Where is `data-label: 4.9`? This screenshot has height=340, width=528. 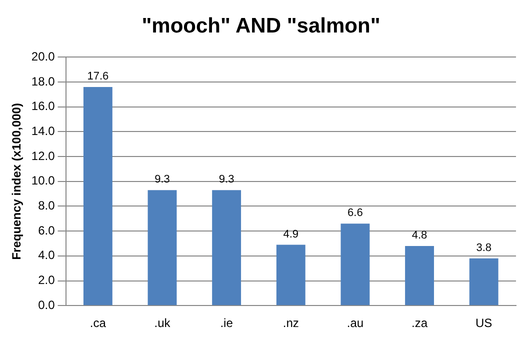
data-label: 4.9 is located at coordinates (291, 234).